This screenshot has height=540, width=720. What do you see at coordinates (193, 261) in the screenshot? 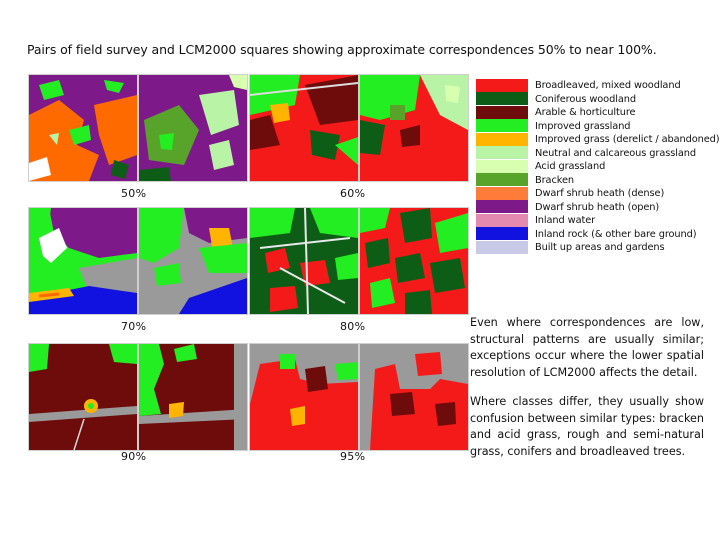
I see `map-pair-70-lcm` at bounding box center [193, 261].